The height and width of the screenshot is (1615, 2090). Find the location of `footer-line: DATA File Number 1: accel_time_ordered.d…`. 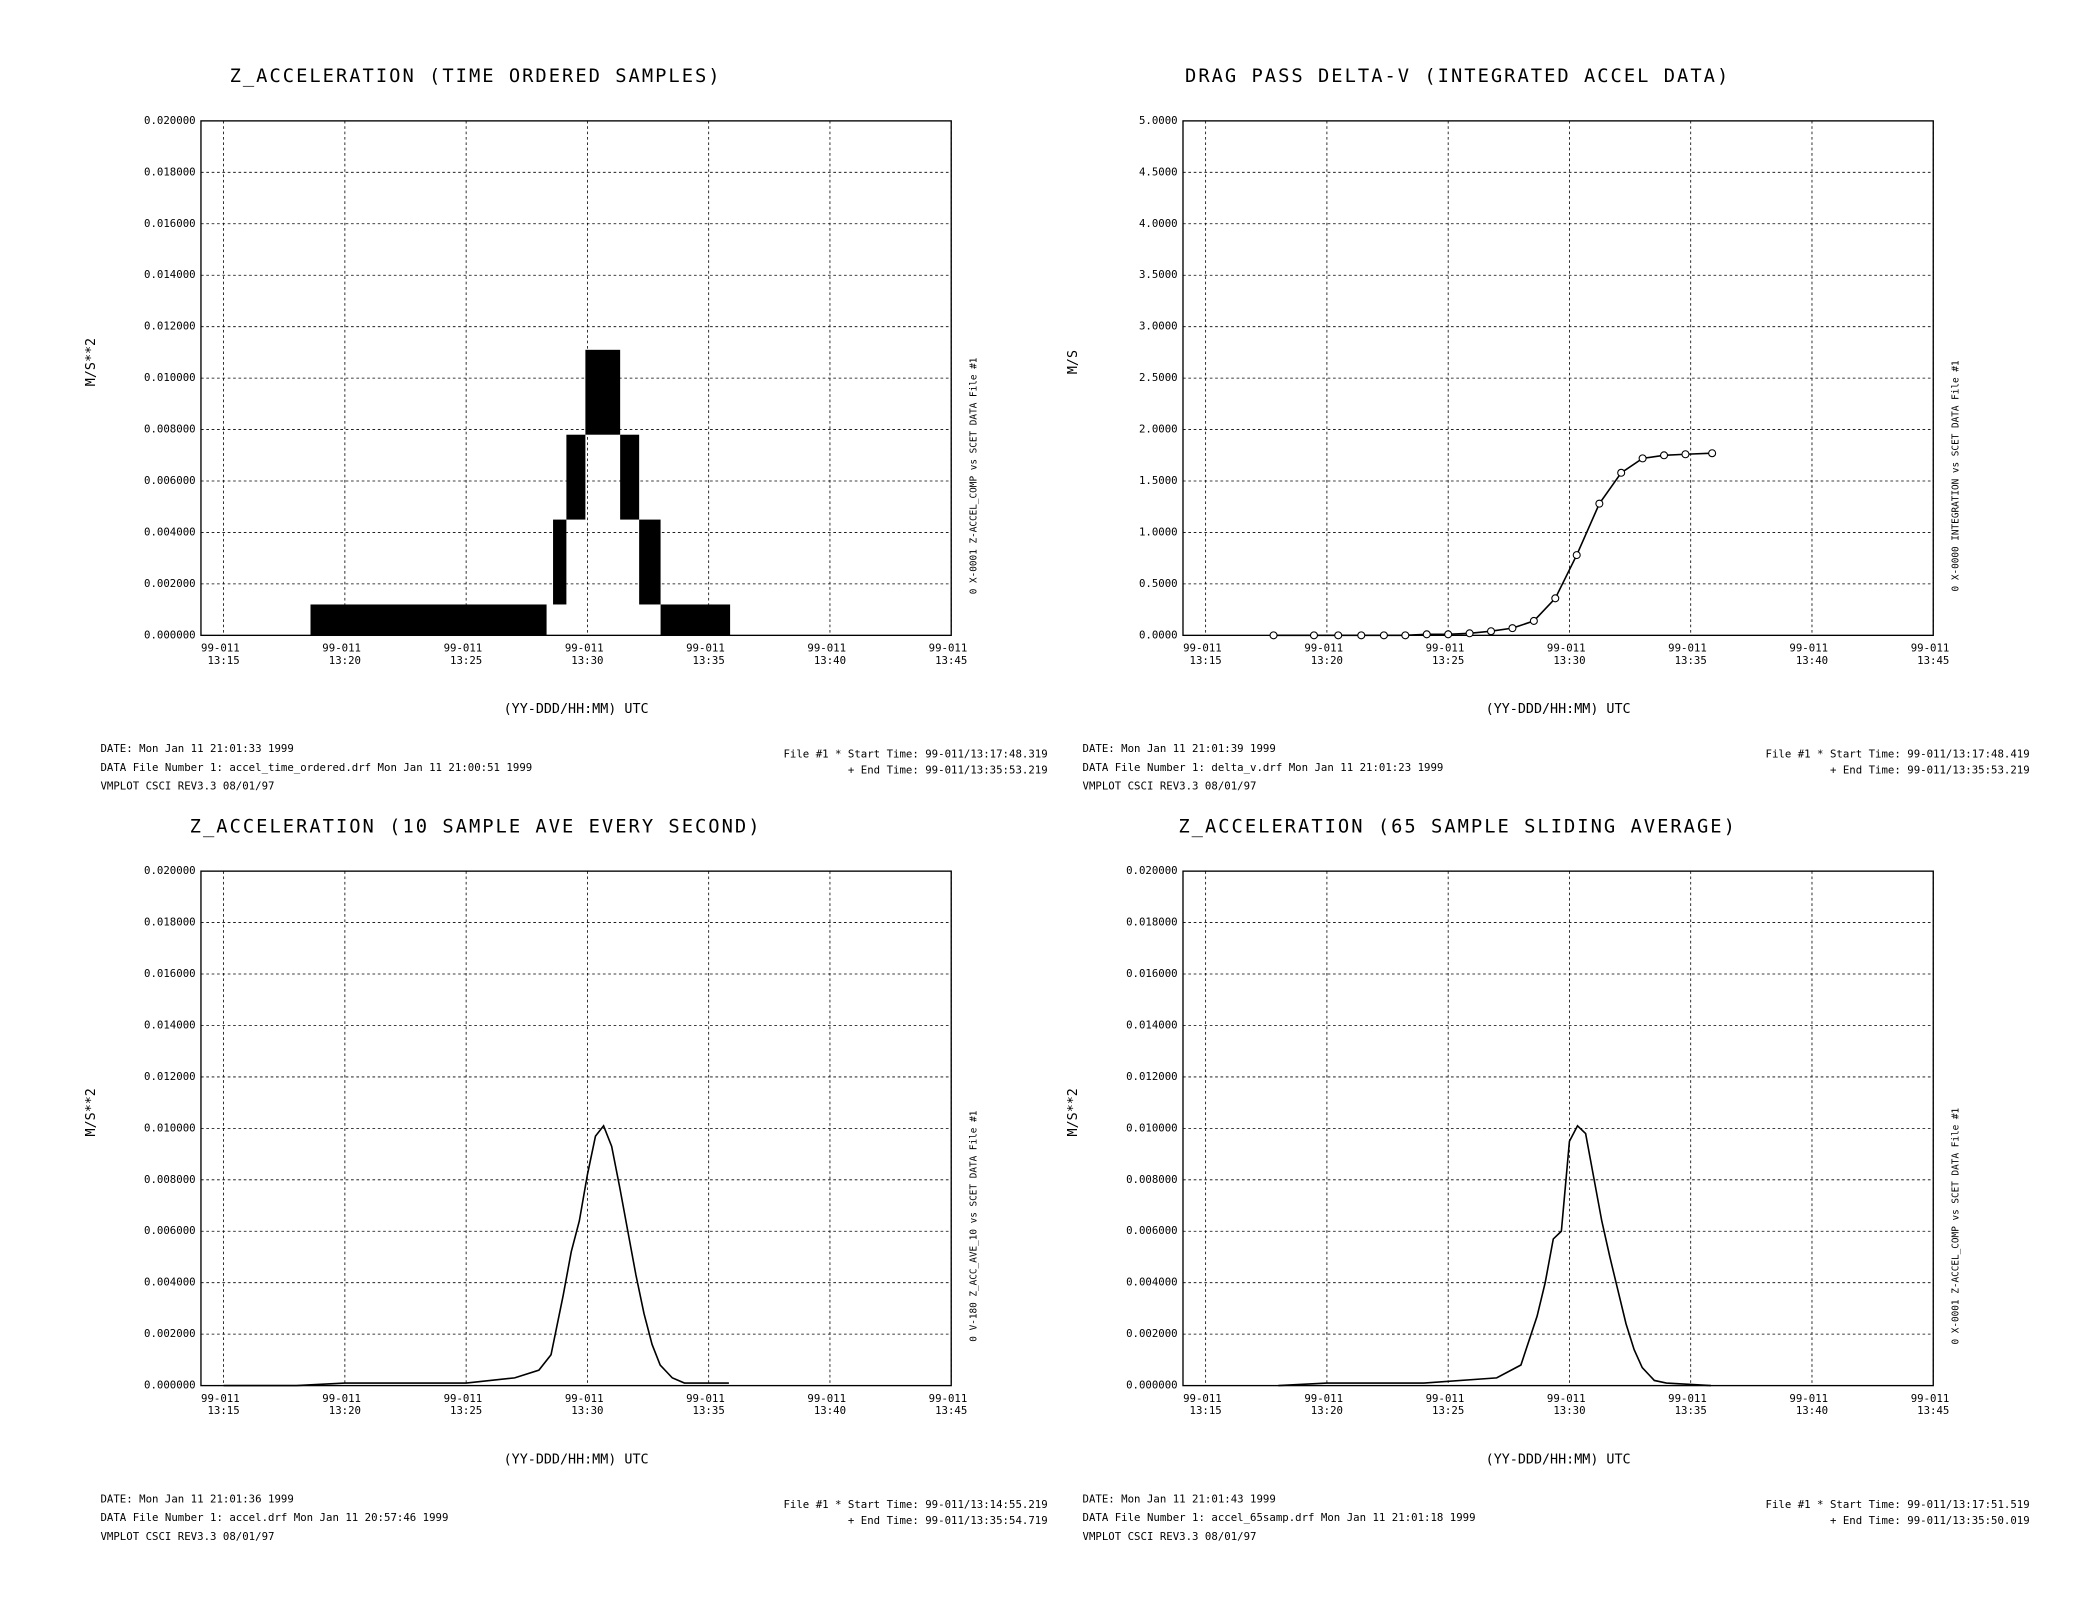

footer-line: DATA File Number 1: accel_time_ordered.d… is located at coordinates (316, 767).